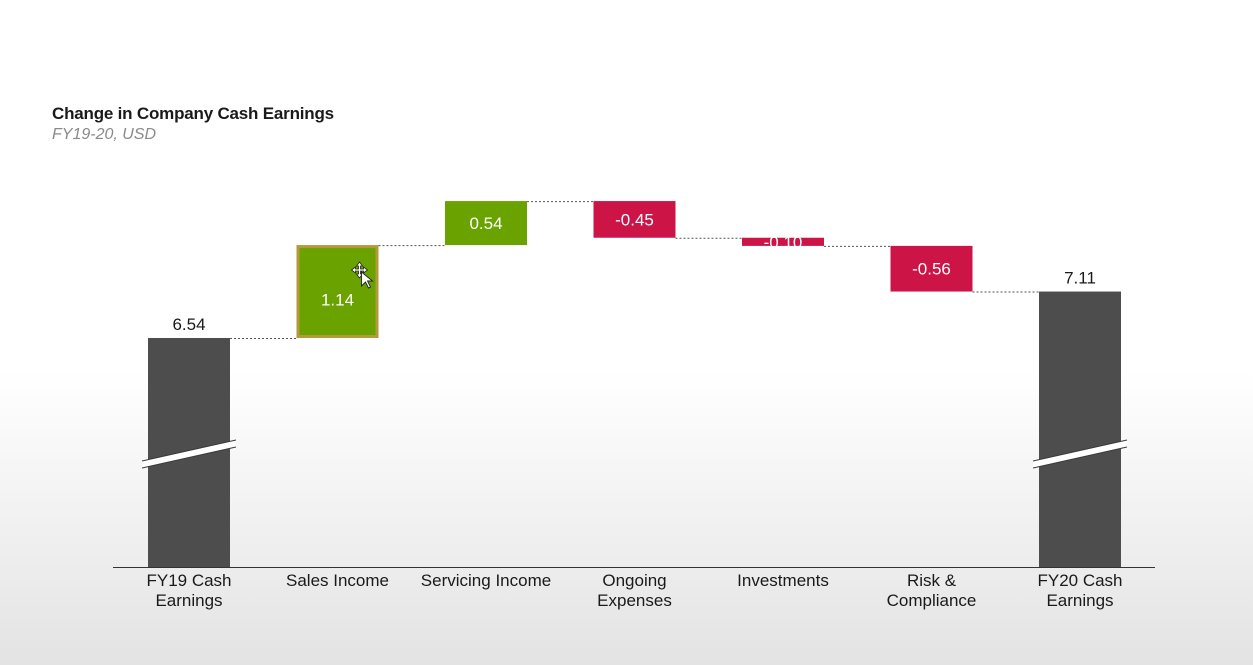 This screenshot has width=1253, height=665. Describe the element at coordinates (337, 580) in the screenshot. I see `category-label-1: Sales Income` at that location.